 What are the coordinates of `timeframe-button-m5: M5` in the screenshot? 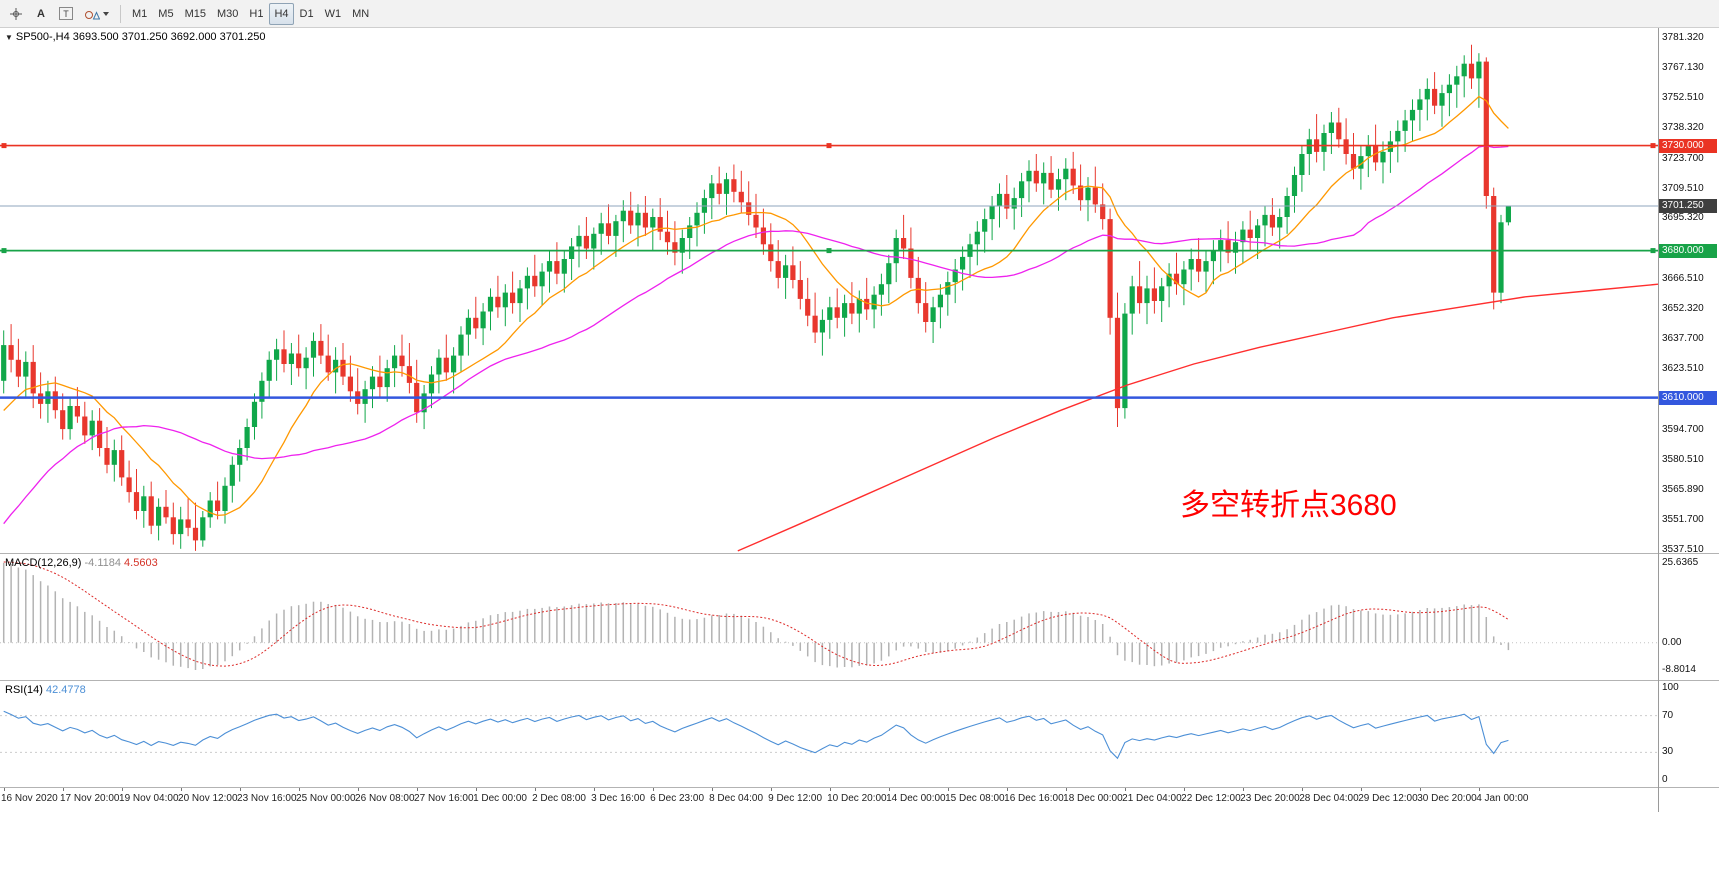 It's located at (166, 13).